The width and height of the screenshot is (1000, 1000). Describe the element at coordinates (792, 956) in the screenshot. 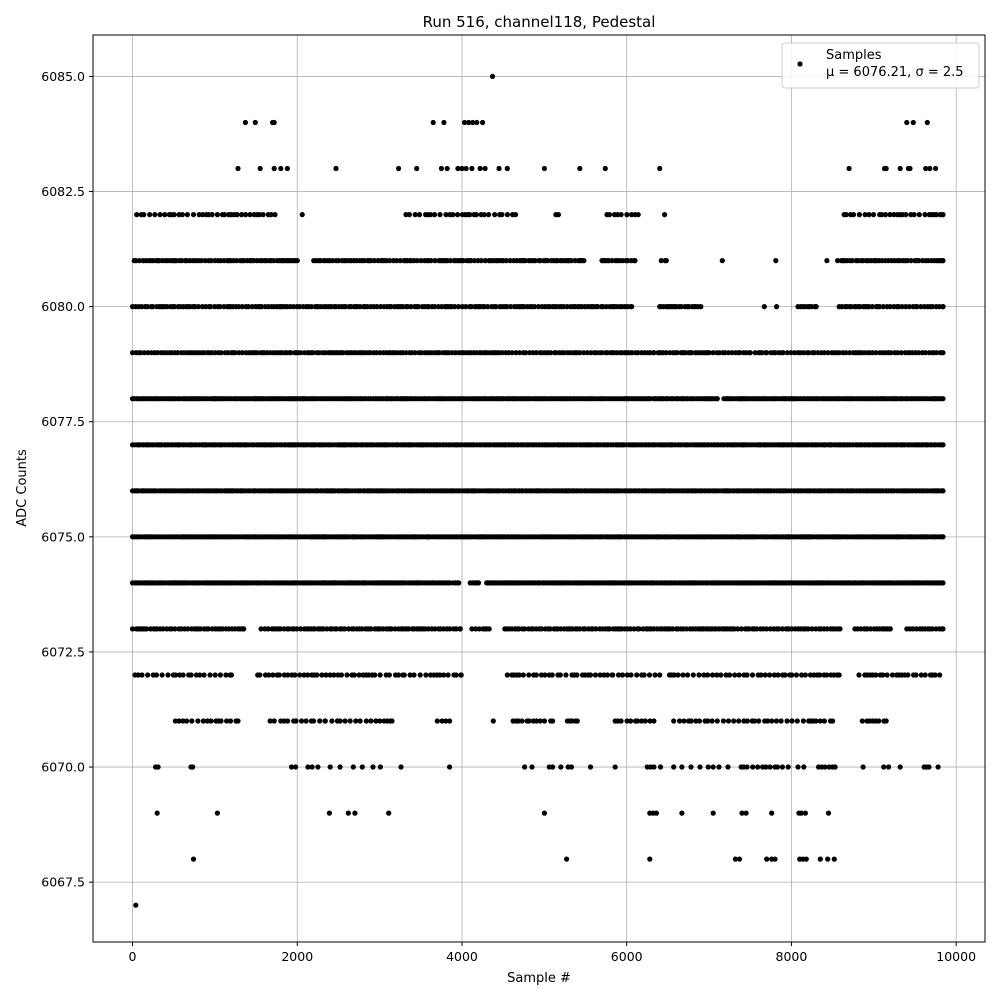

I see `x-tick-label: 8000` at that location.